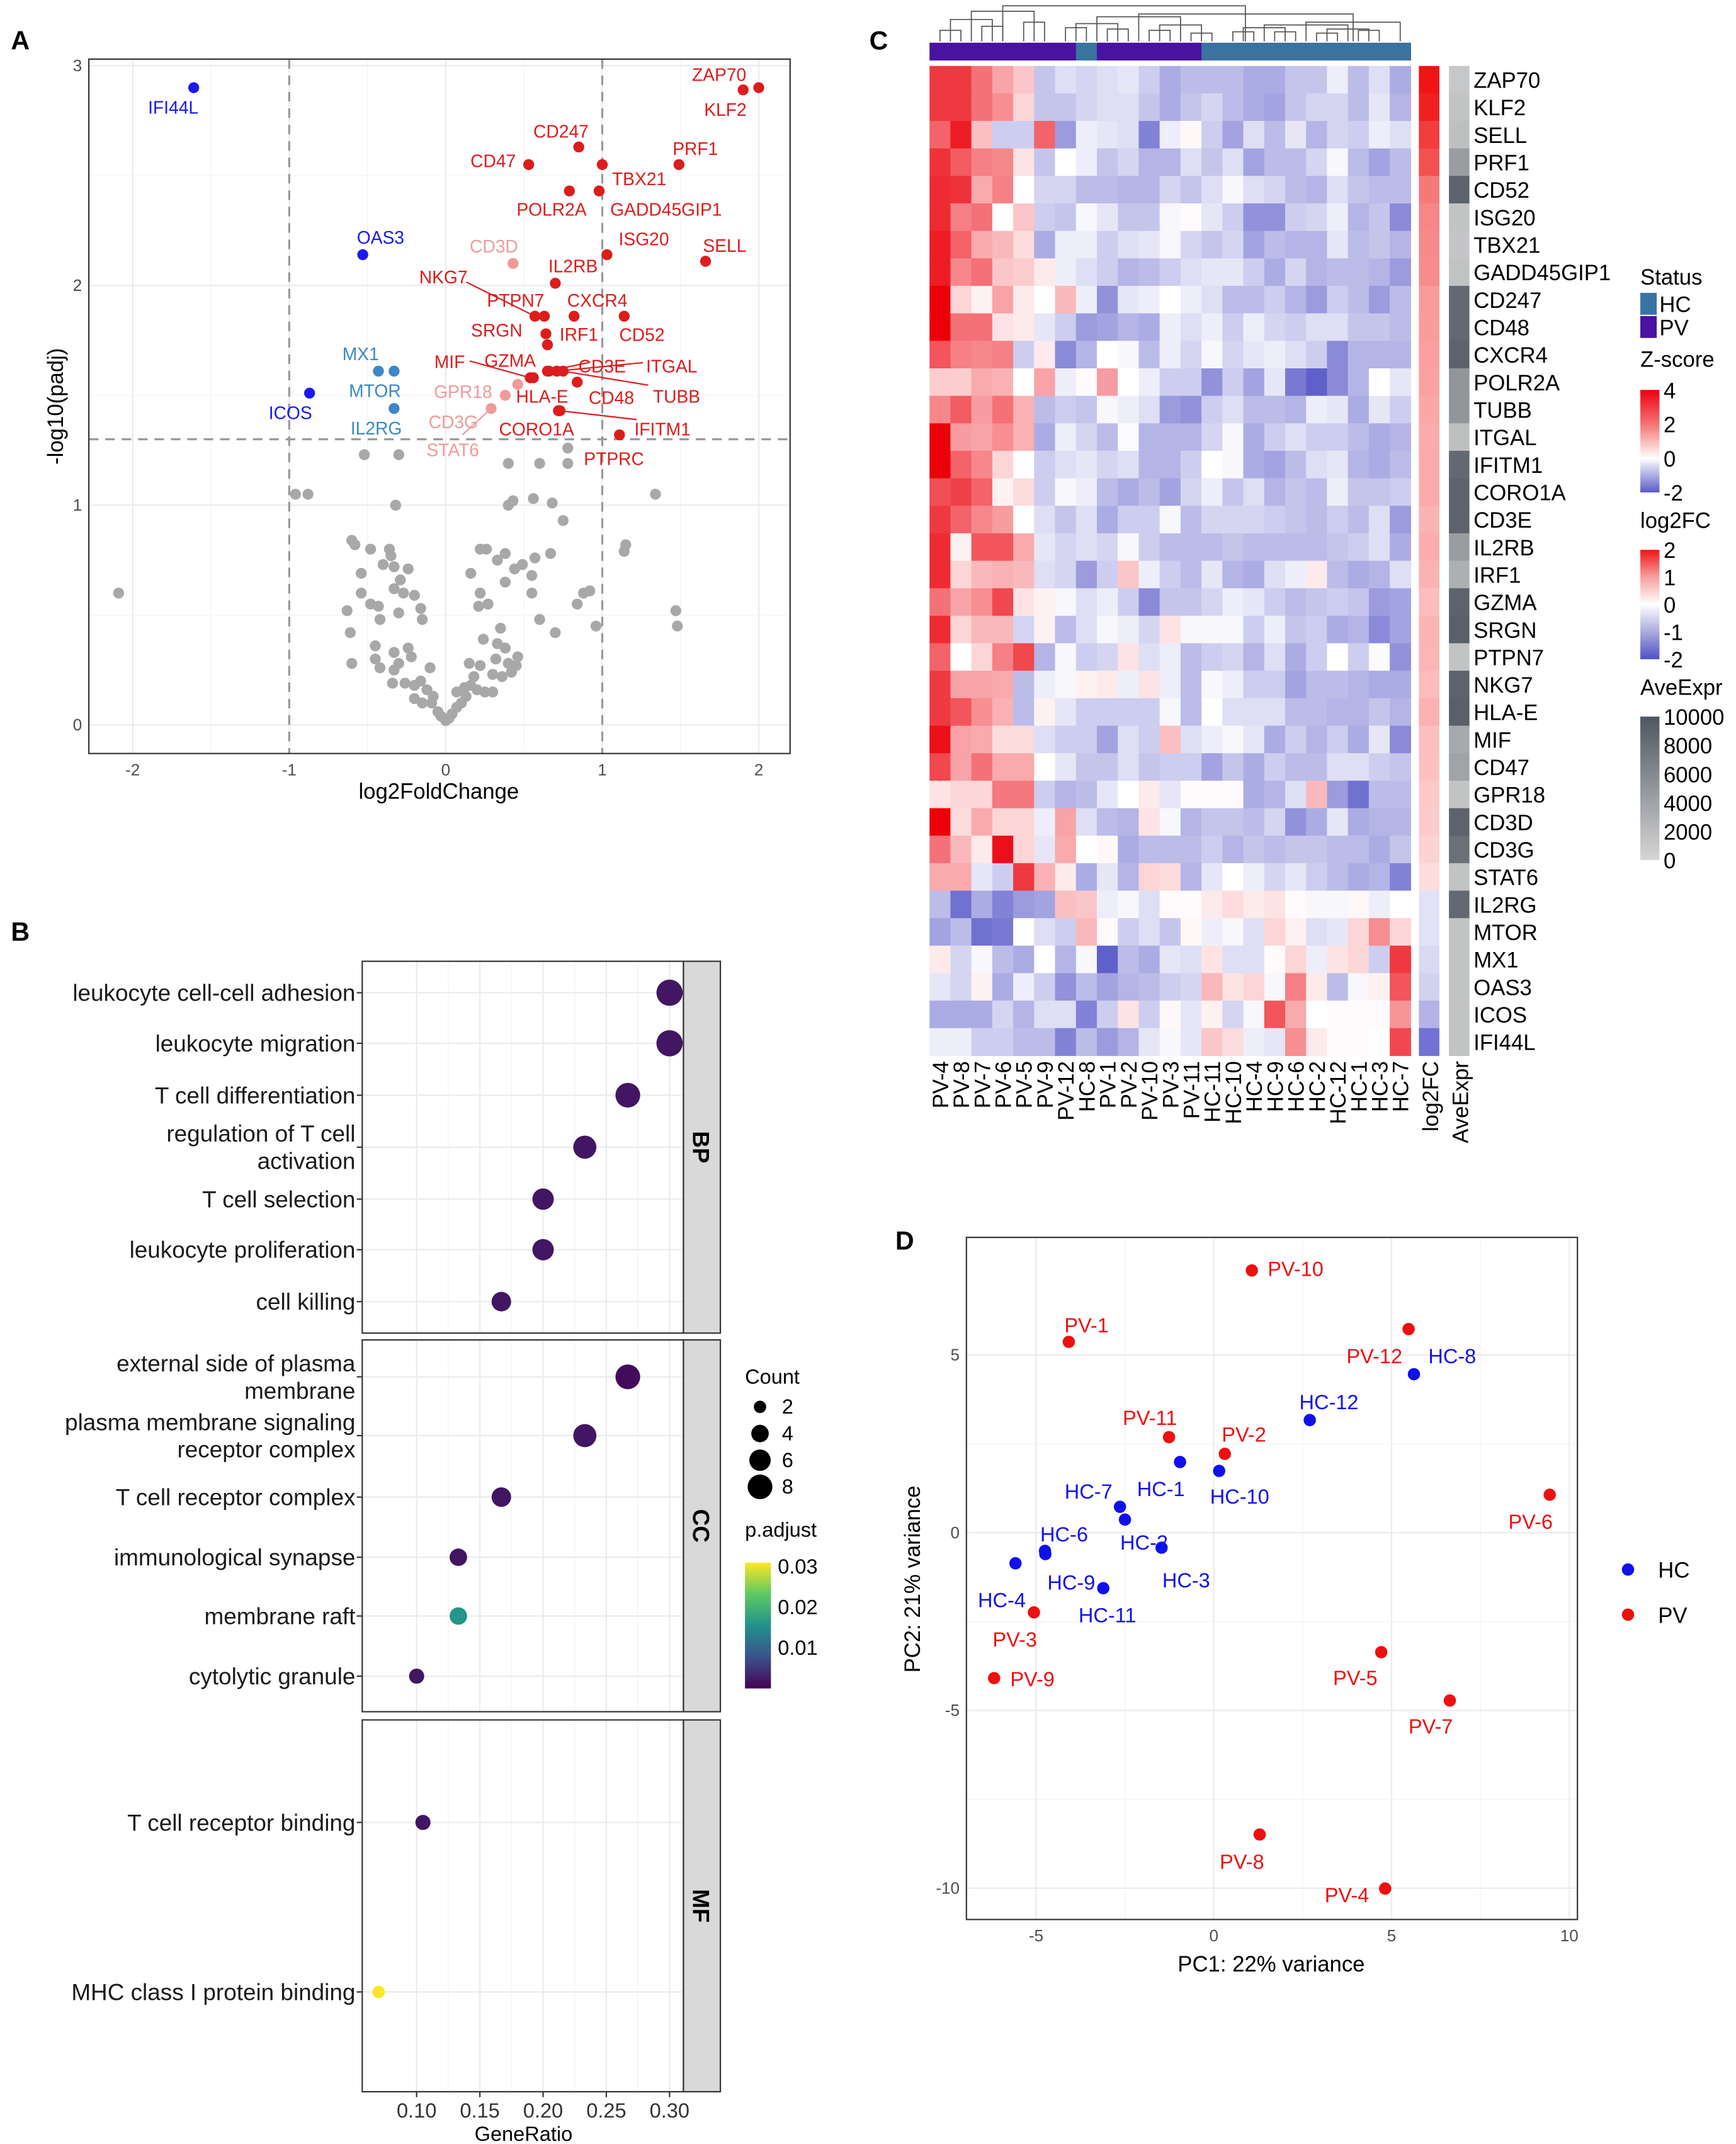 This screenshot has width=1736, height=2144. Describe the element at coordinates (1186, 1580) in the screenshot. I see `pca-label-hc-3: HC-3` at that location.